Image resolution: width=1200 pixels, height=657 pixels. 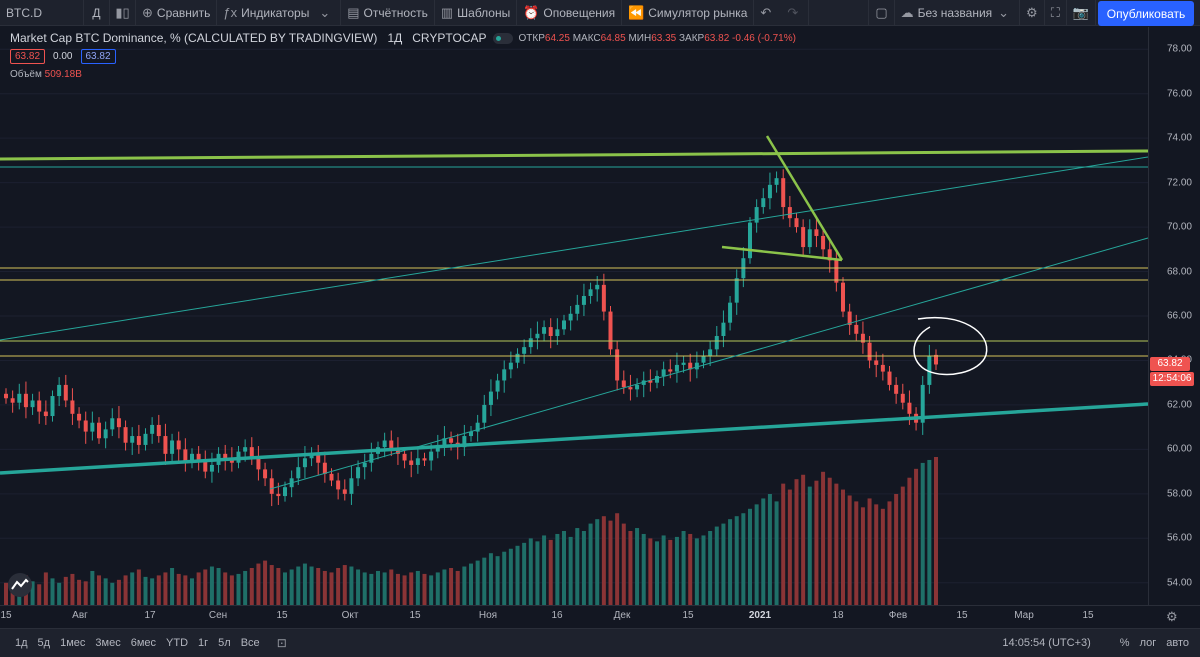 I want to click on redo-button: ↷, so click(x=795, y=13).